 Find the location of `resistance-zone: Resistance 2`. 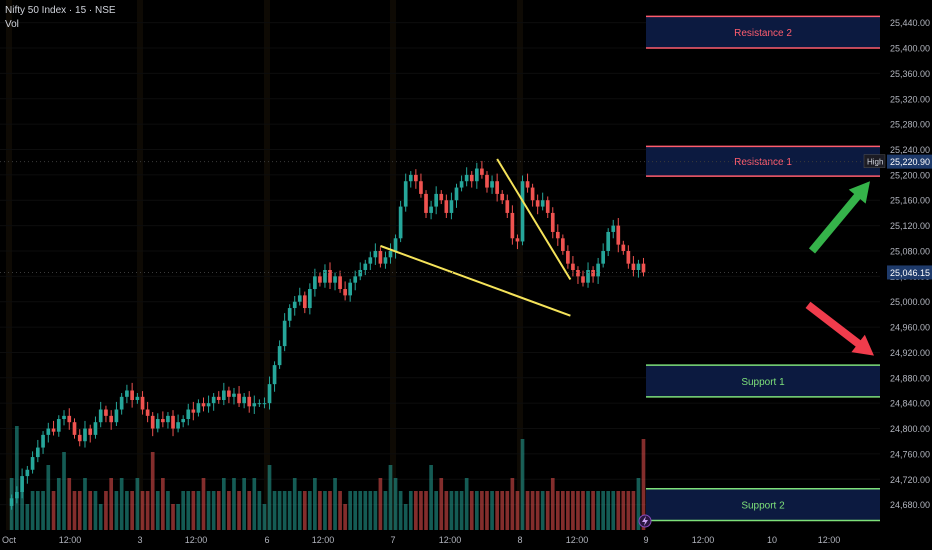

resistance-zone: Resistance 2 is located at coordinates (763, 32).